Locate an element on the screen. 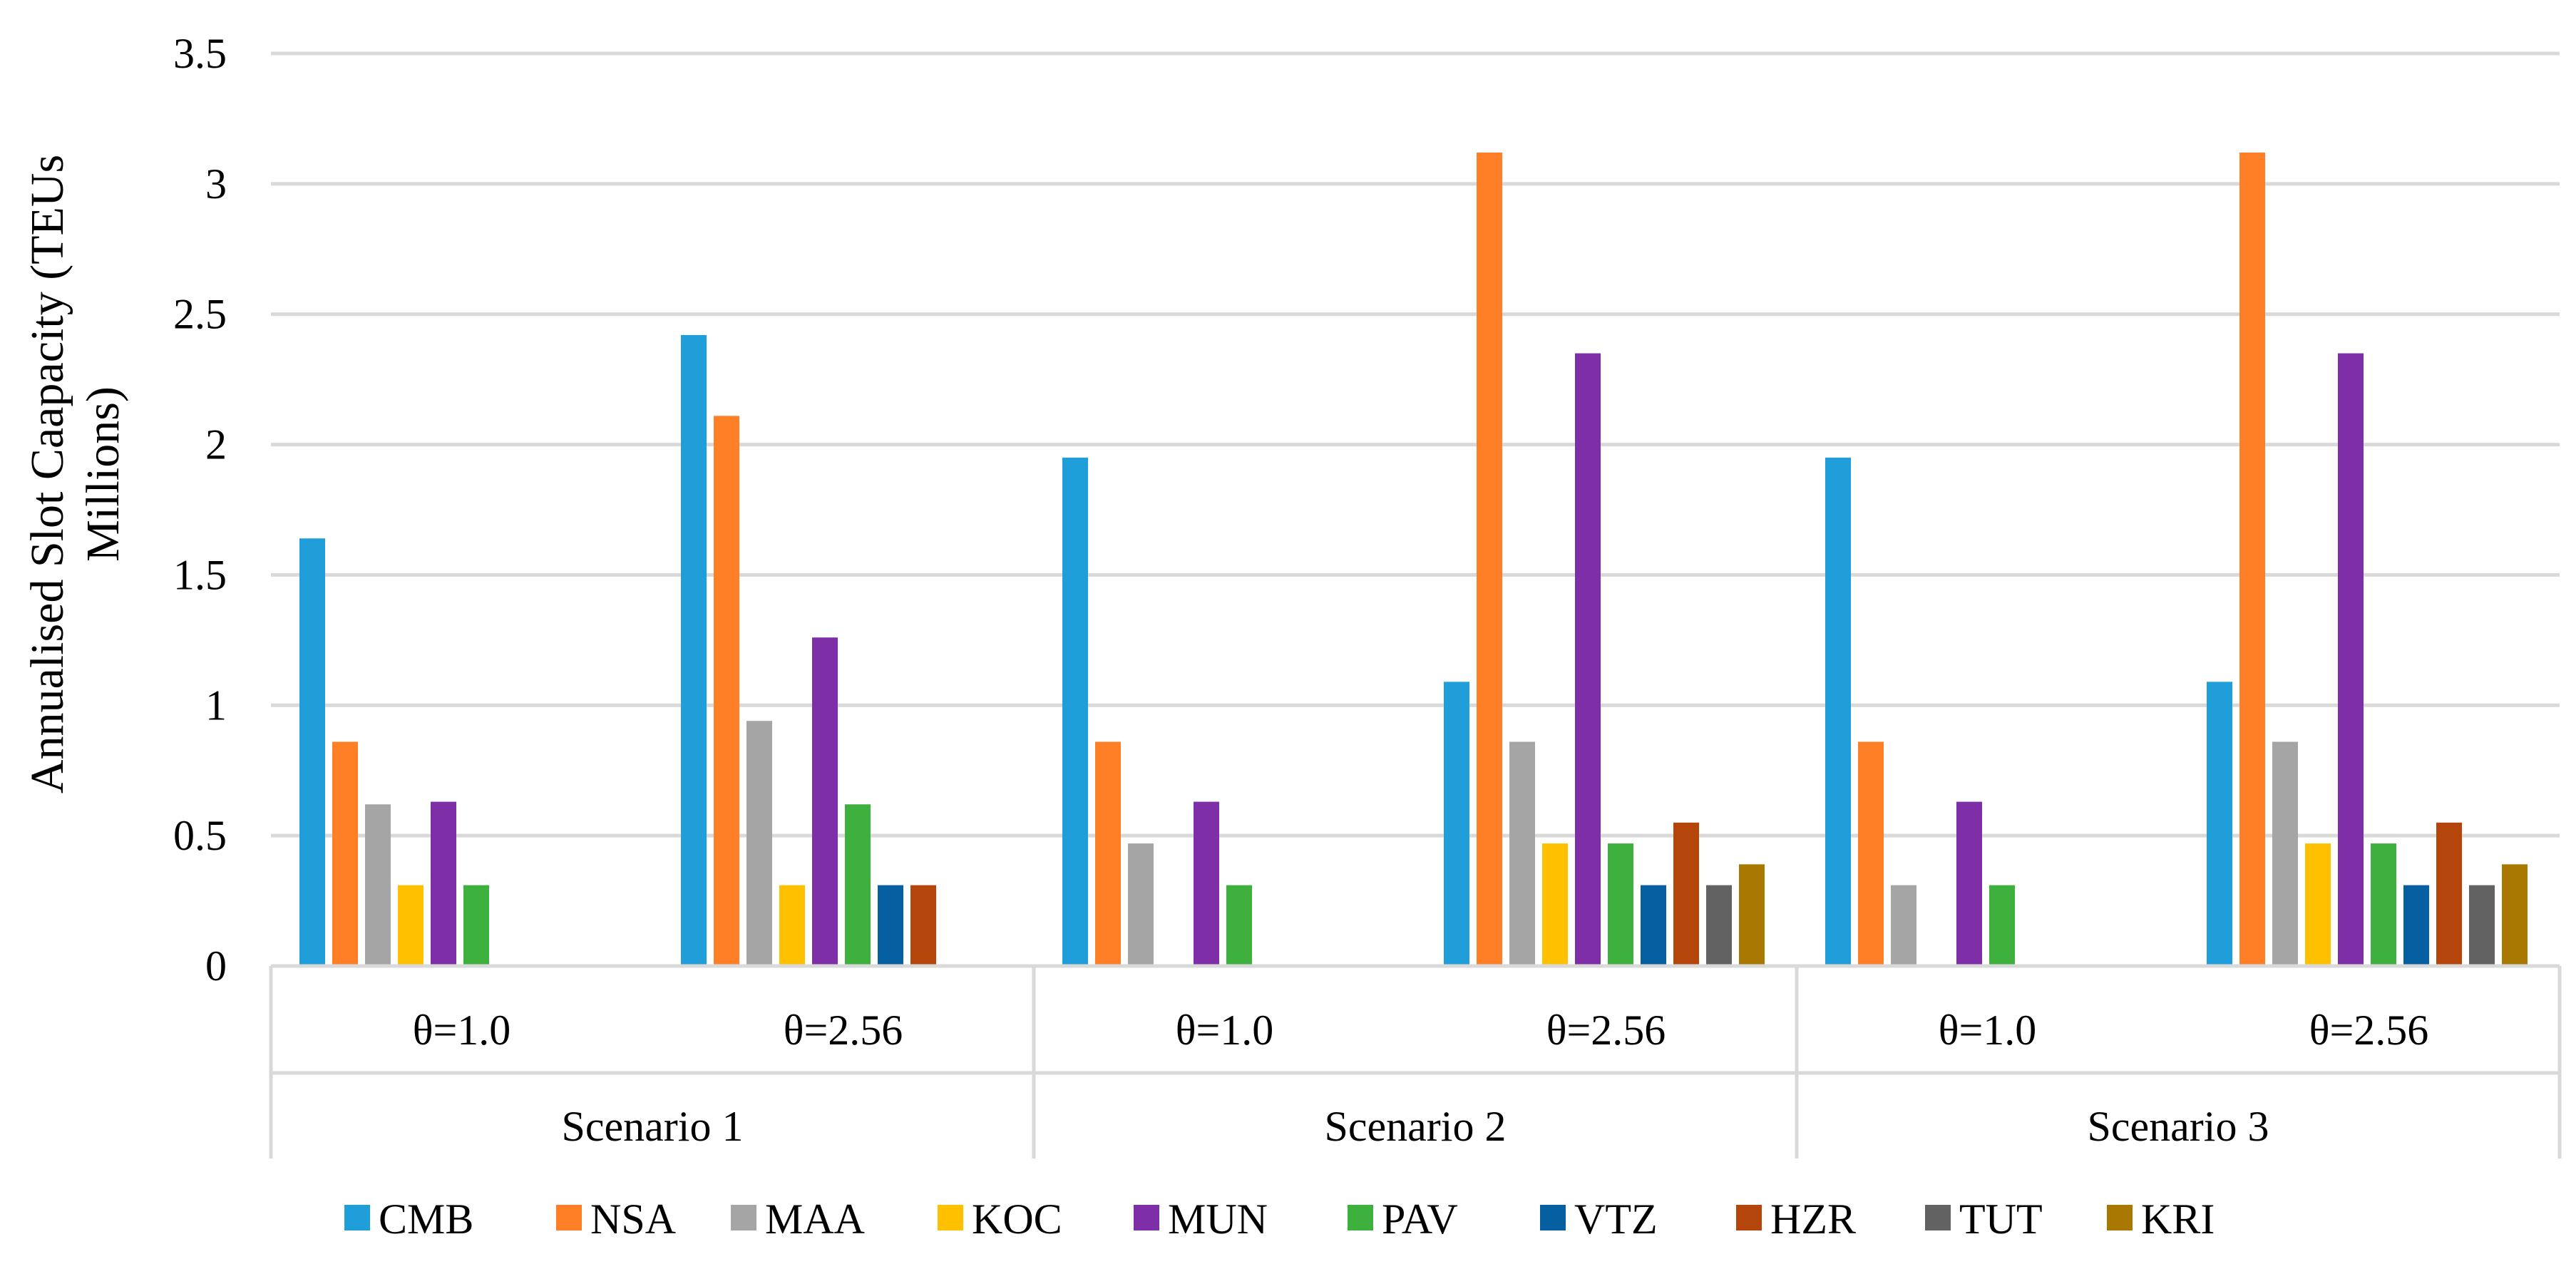 The width and height of the screenshot is (2576, 1264). legend-item-koc: KOC is located at coordinates (1000, 1220).